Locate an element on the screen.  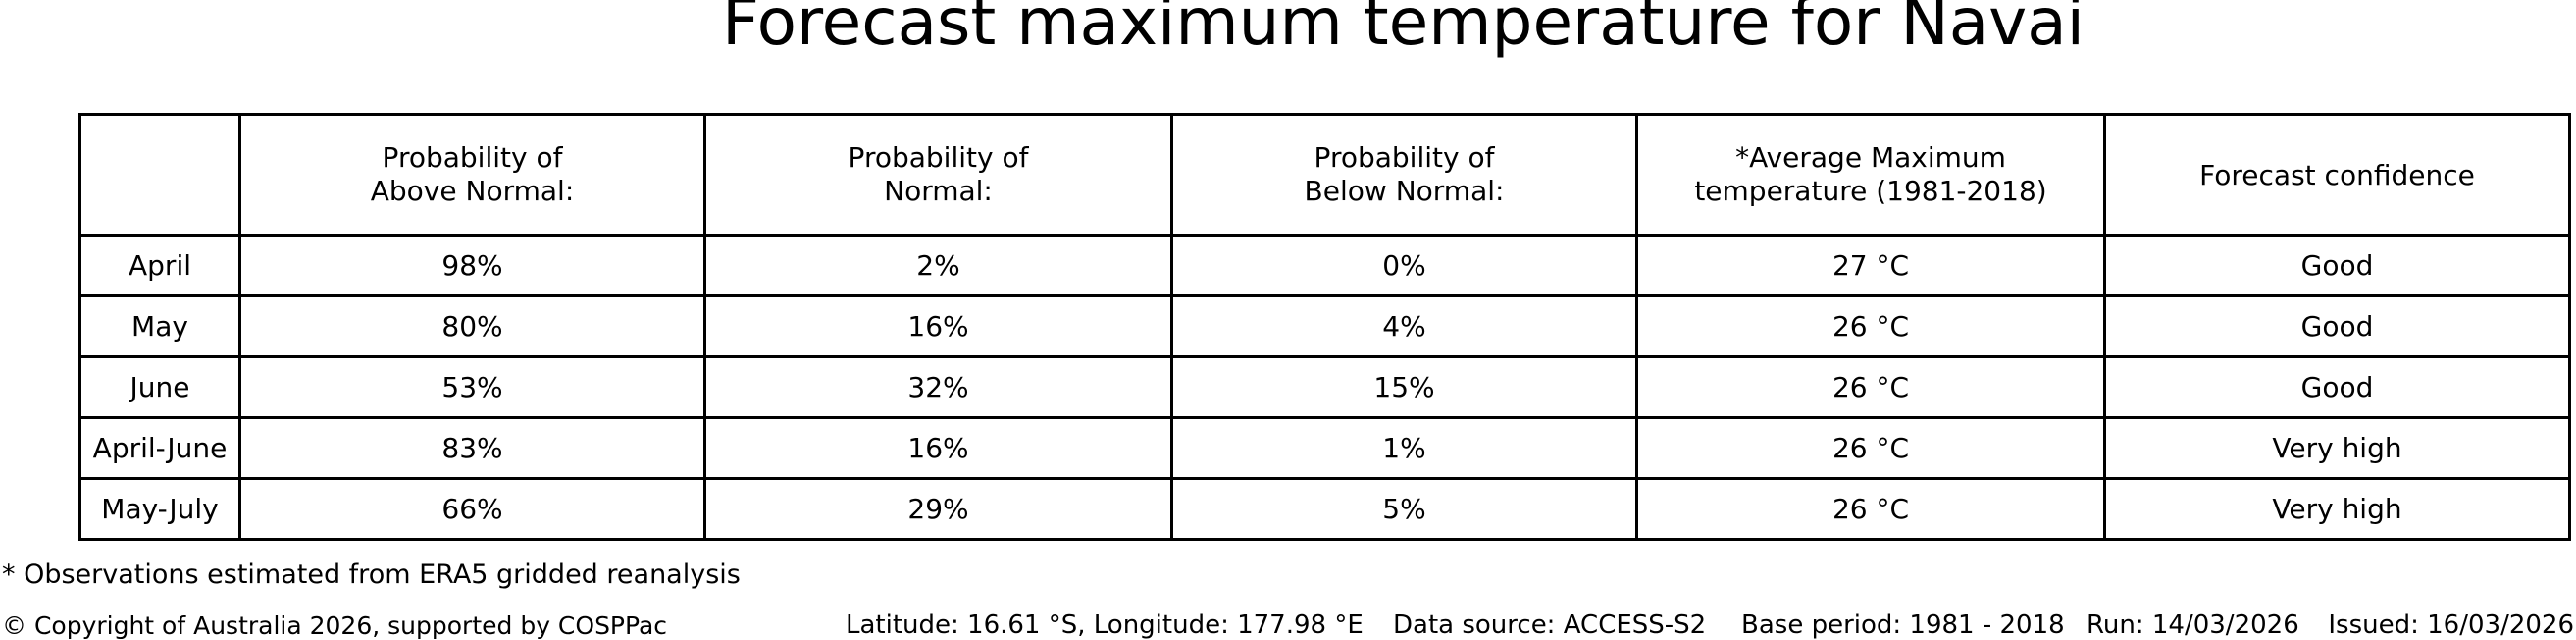
period-cell: April-June is located at coordinates (159, 448).